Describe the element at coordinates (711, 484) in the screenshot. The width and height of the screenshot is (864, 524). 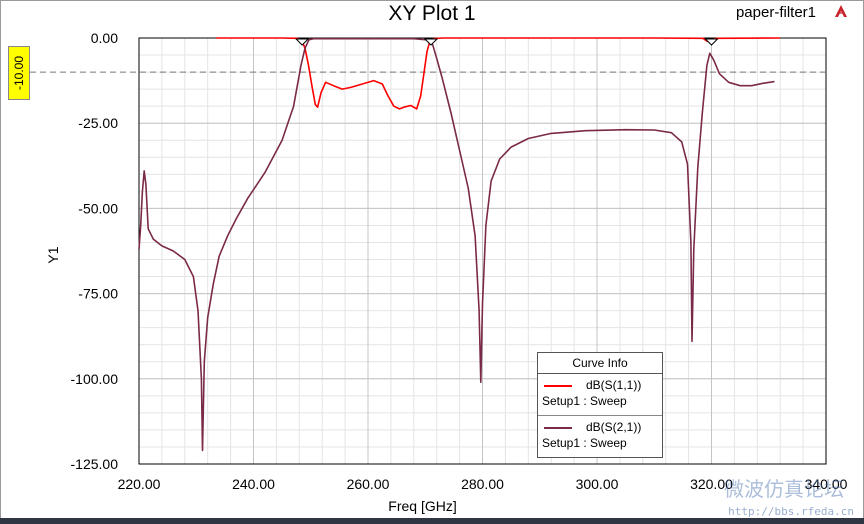
I see `x-tick-label: 320.00` at that location.